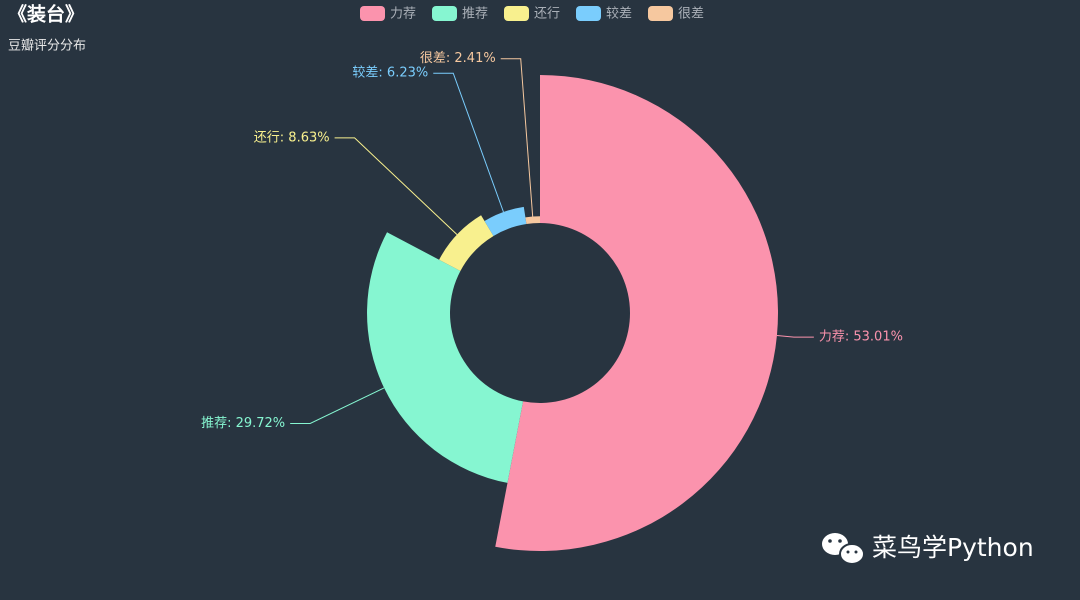  Describe the element at coordinates (843, 549) in the screenshot. I see `watermark-icon` at that location.